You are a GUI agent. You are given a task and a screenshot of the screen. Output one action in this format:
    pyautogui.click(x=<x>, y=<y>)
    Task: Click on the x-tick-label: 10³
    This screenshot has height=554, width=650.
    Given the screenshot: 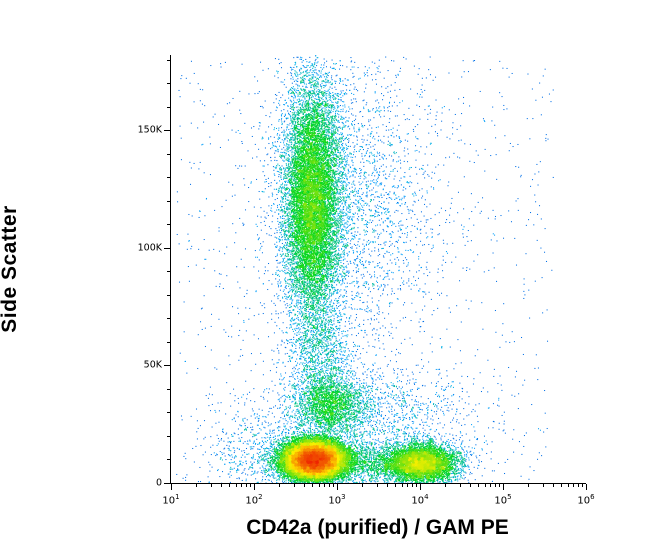 What is the action you would take?
    pyautogui.click(x=337, y=499)
    